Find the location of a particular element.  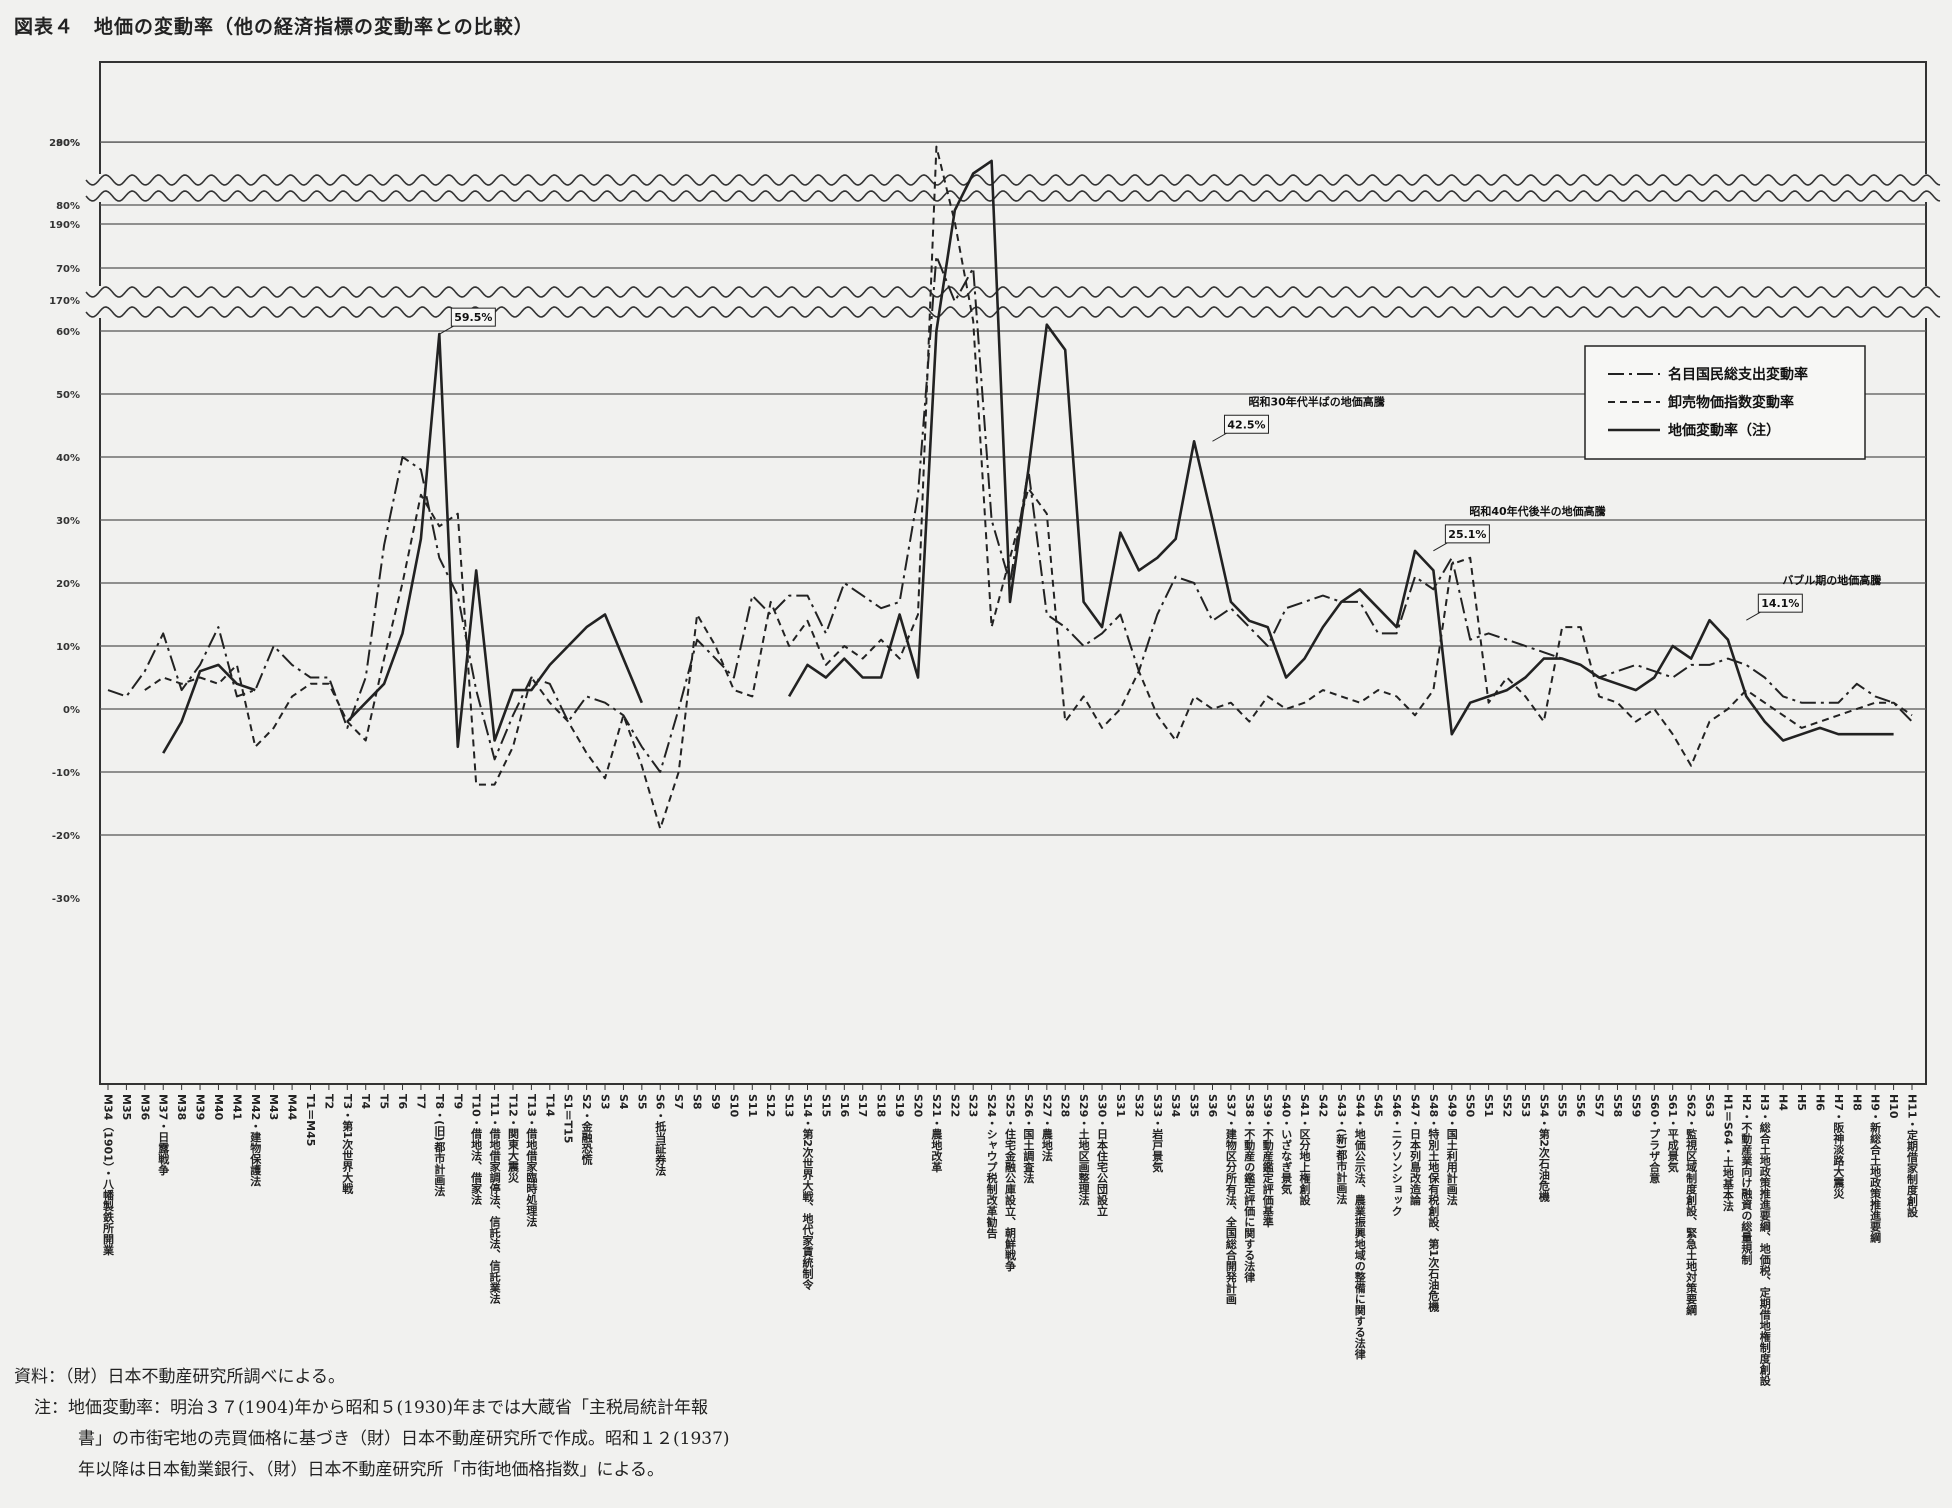

x-tick-label: S17 is located at coordinates (862, 1105).